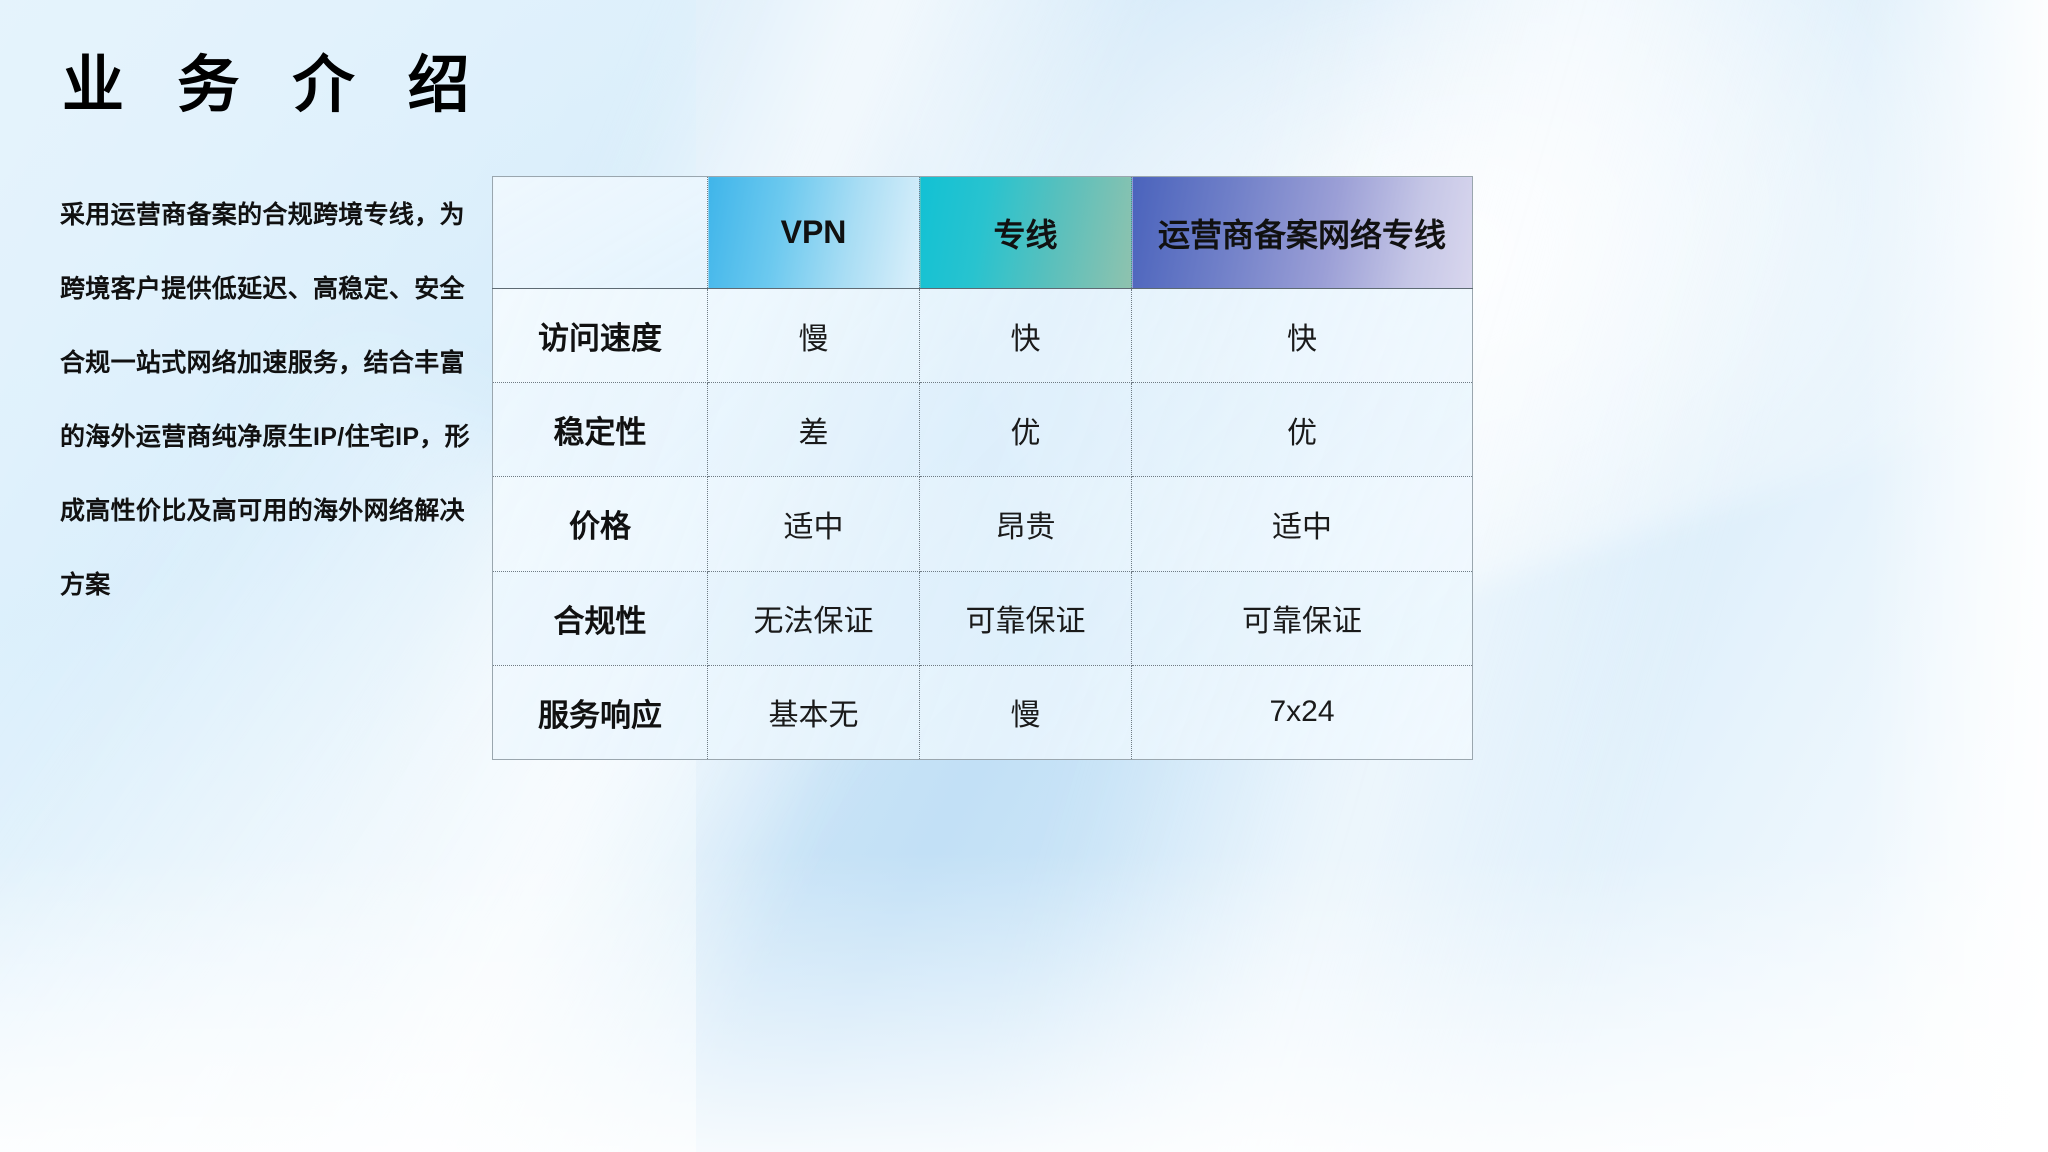 This screenshot has height=1152, width=2048. What do you see at coordinates (1302, 430) in the screenshot?
I see `cell-isp-stability: 优` at bounding box center [1302, 430].